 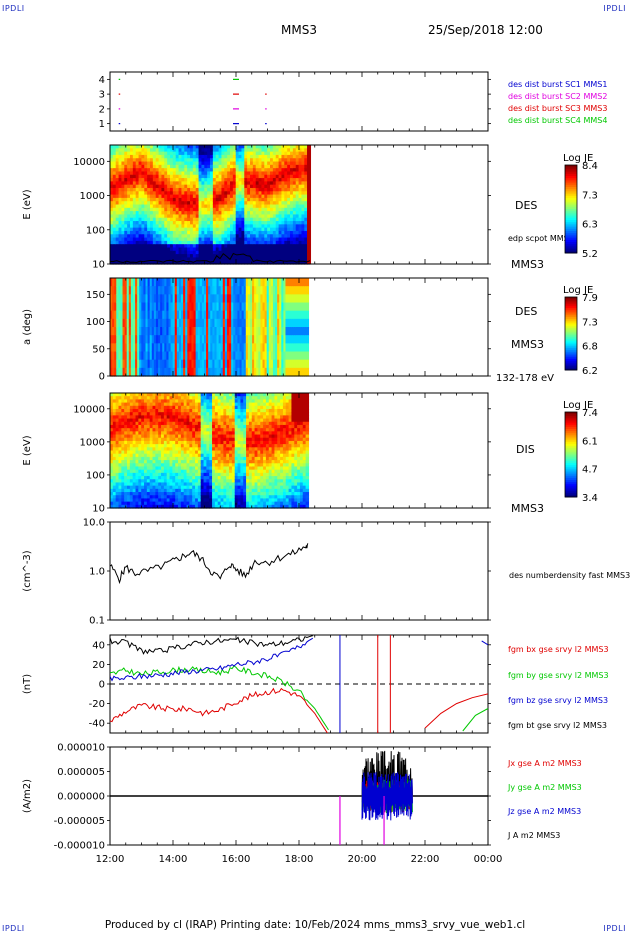 What do you see at coordinates (13, 8) in the screenshot?
I see `logo-top-left: IPDLI` at bounding box center [13, 8].